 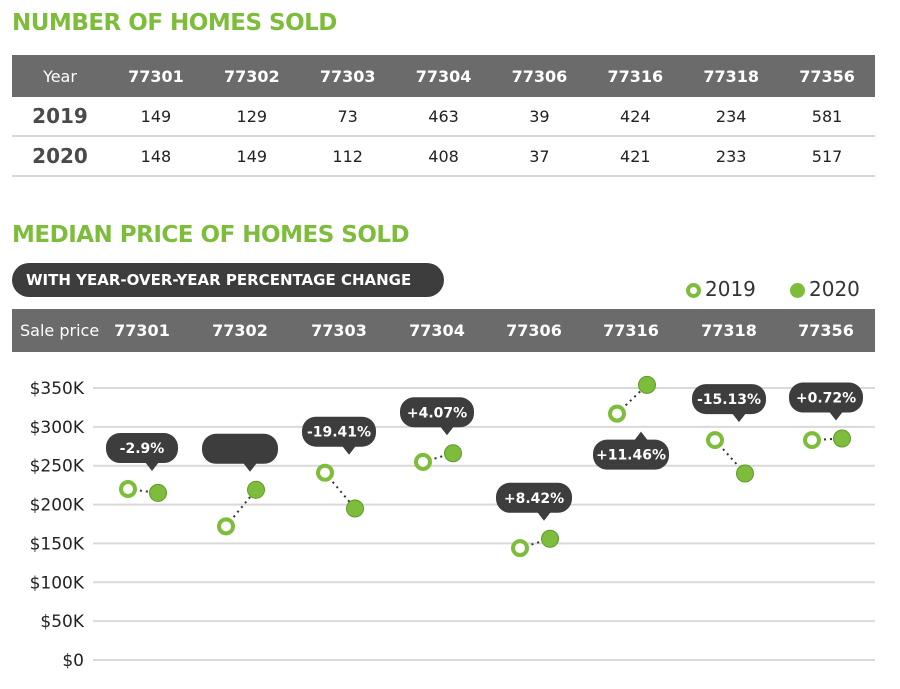 What do you see at coordinates (347, 76) in the screenshot?
I see `zip-column-header: 77303` at bounding box center [347, 76].